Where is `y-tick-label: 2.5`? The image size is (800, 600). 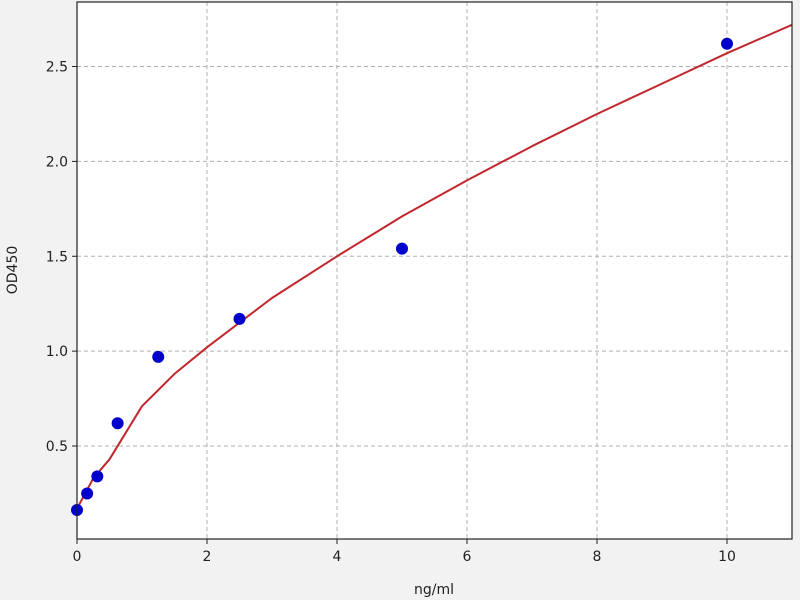
y-tick-label: 2.5 is located at coordinates (57, 68).